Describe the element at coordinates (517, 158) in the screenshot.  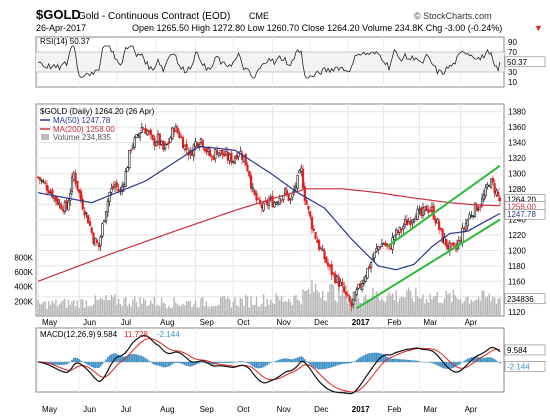
I see `price-tick-label: 1320` at that location.